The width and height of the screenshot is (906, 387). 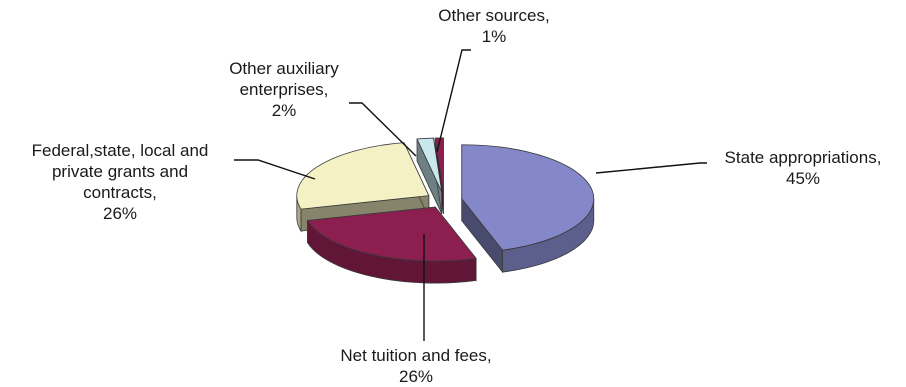 What do you see at coordinates (415, 355) in the screenshot?
I see `data-label-line: Net tuition and fees,` at bounding box center [415, 355].